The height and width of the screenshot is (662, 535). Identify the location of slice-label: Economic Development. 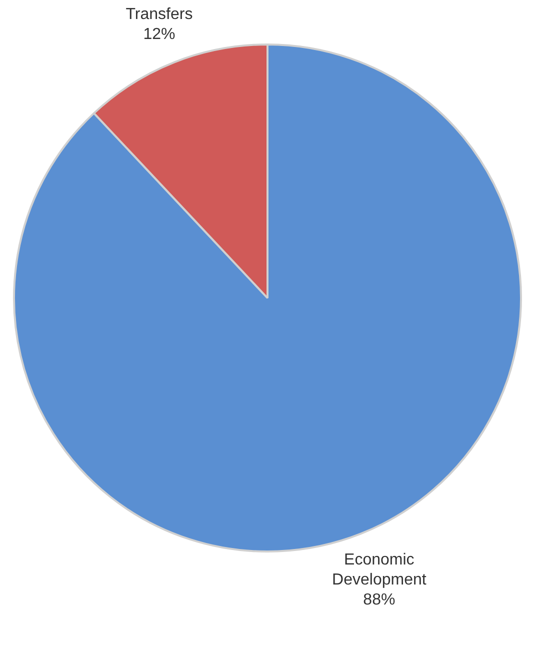
(379, 569).